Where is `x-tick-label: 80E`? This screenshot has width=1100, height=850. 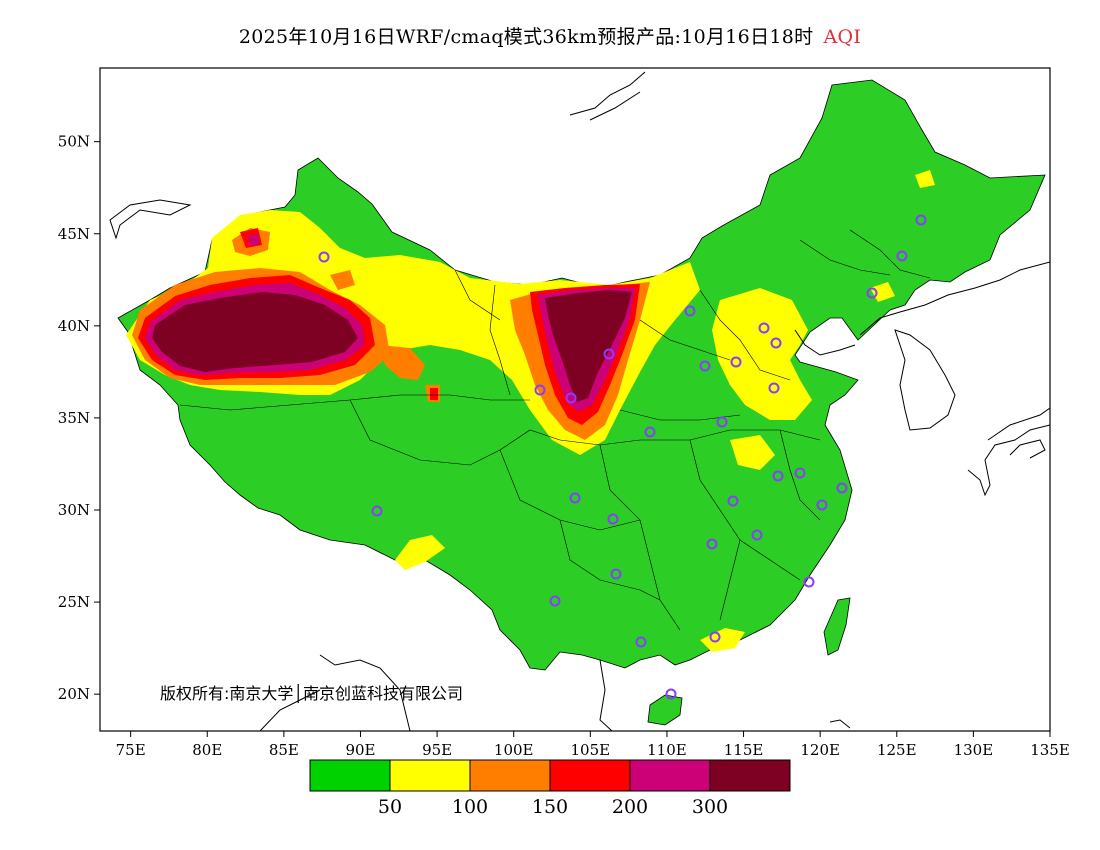
x-tick-label: 80E is located at coordinates (207, 750).